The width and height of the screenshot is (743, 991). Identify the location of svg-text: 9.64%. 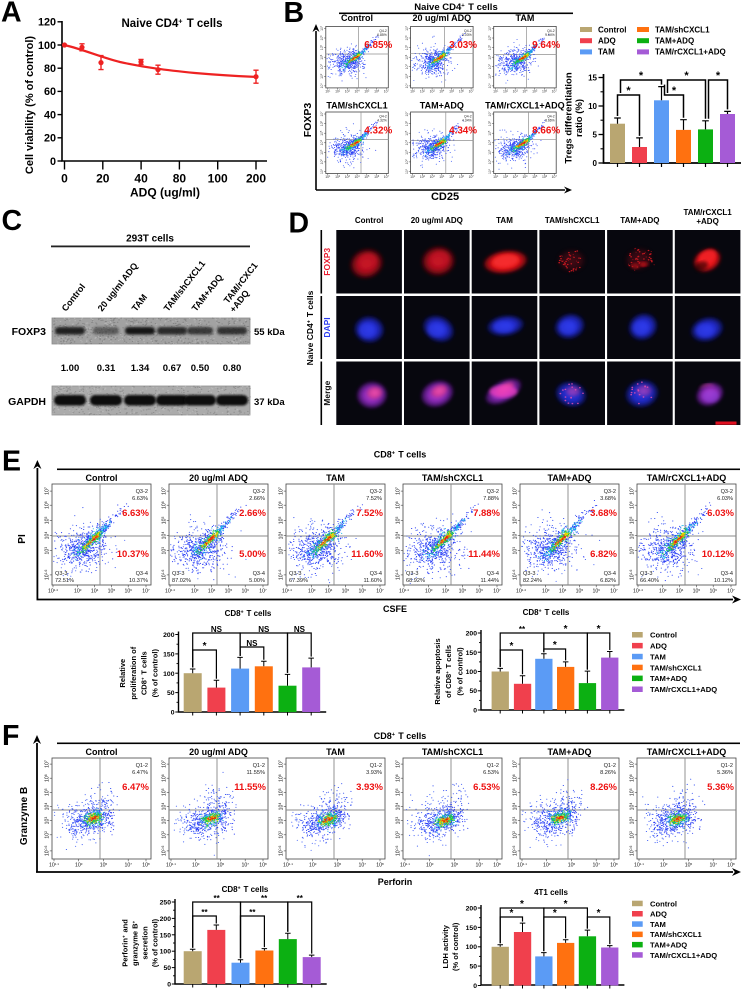
(546, 45).